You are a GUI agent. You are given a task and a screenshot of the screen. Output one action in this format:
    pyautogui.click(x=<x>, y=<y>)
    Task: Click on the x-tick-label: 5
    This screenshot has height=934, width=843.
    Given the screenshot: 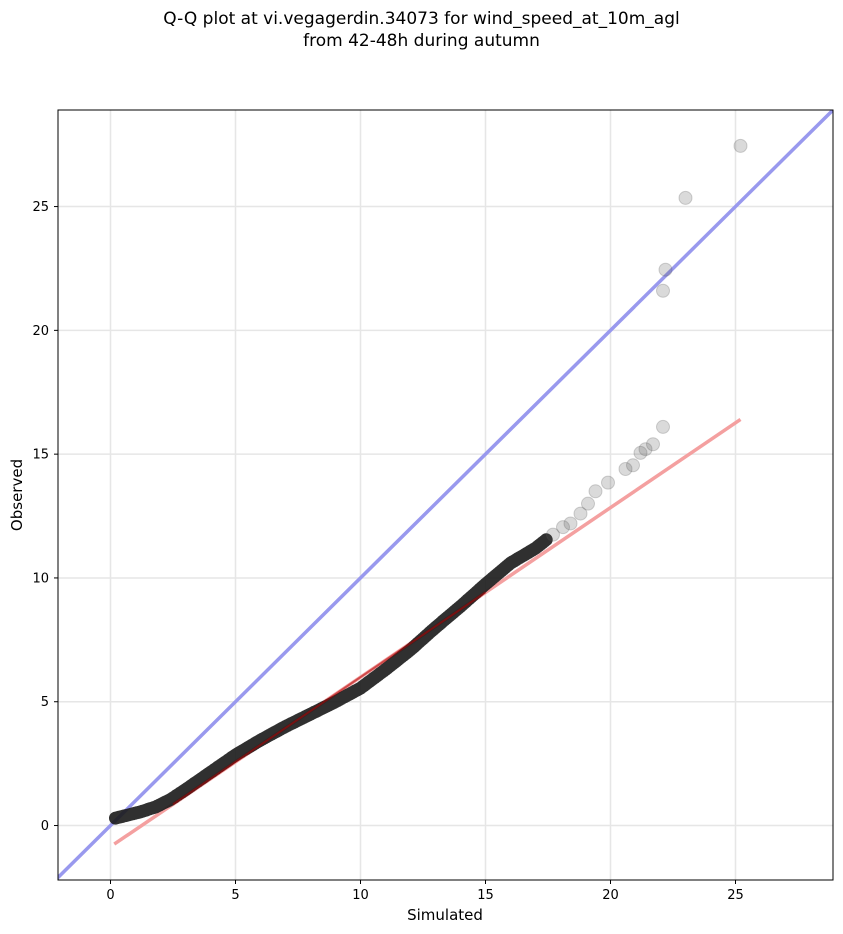 What is the action you would take?
    pyautogui.click(x=235, y=895)
    